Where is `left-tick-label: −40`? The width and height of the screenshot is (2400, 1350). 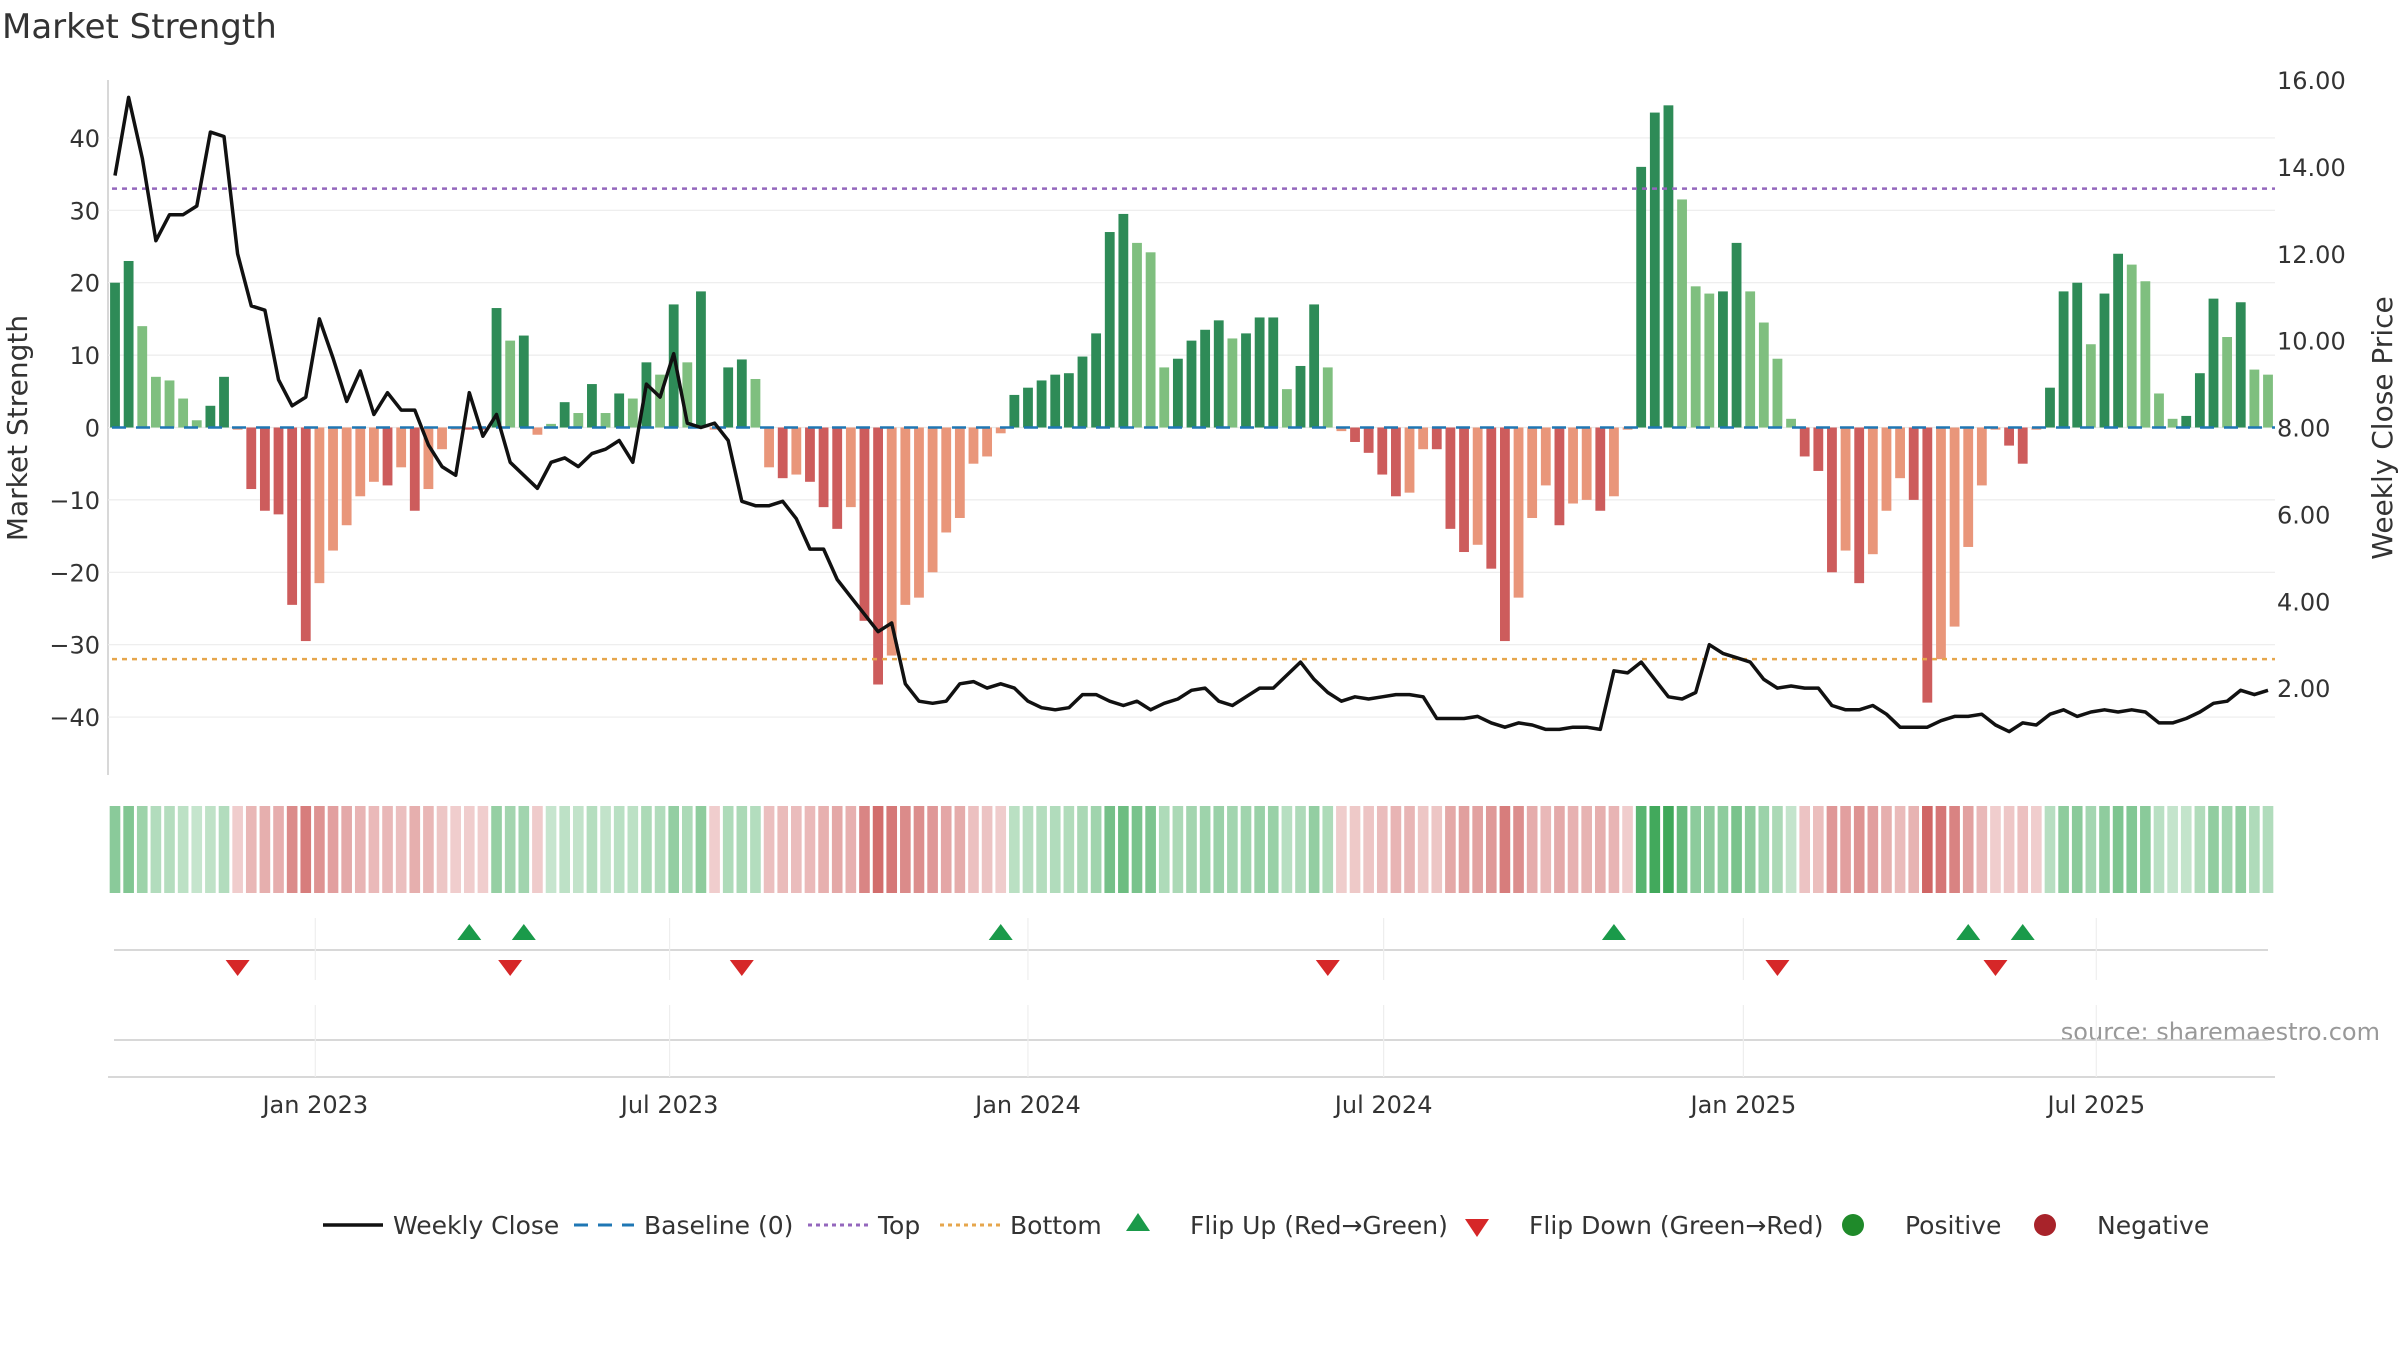
left-tick-label: −40 is located at coordinates (74, 718).